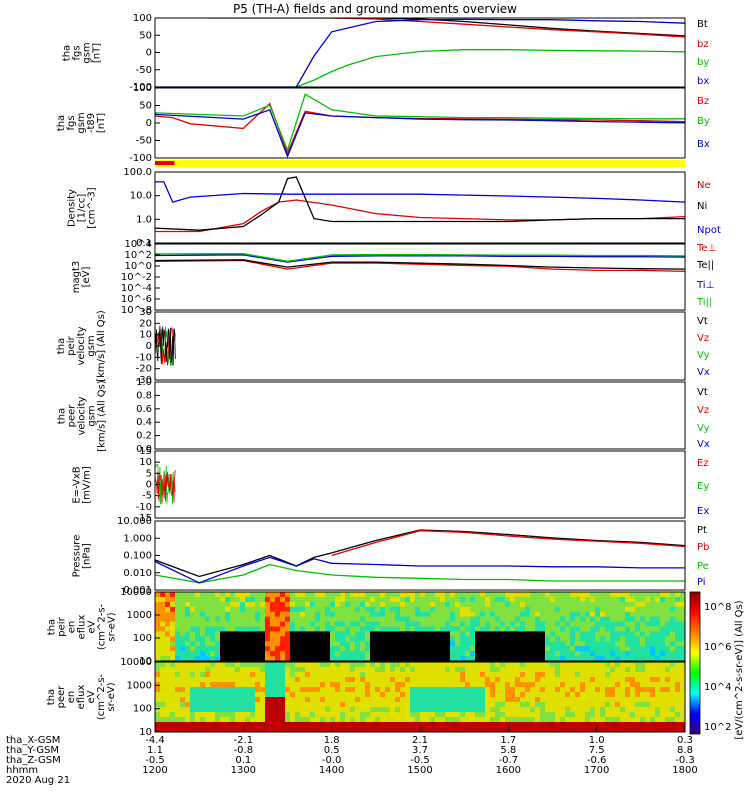 The width and height of the screenshot is (750, 800). What do you see at coordinates (685, 760) in the screenshot?
I see `ephemeris-value: -0.3` at bounding box center [685, 760].